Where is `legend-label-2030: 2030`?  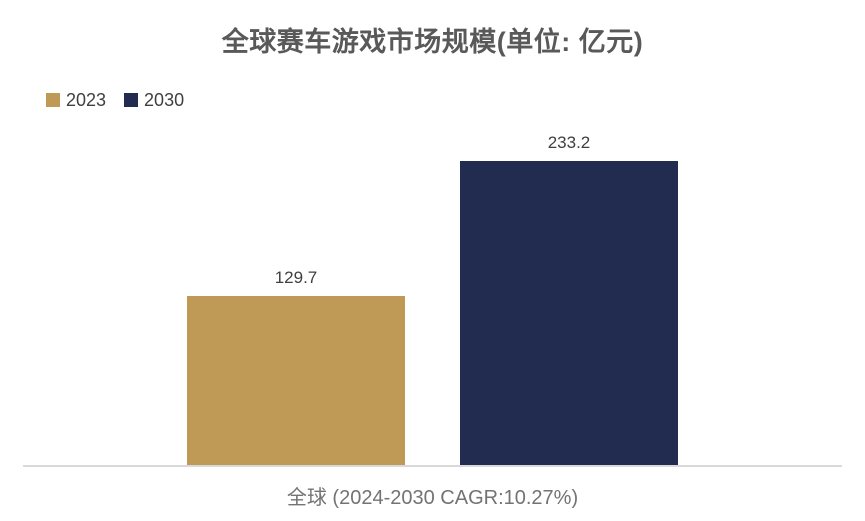 legend-label-2030: 2030 is located at coordinates (164, 100).